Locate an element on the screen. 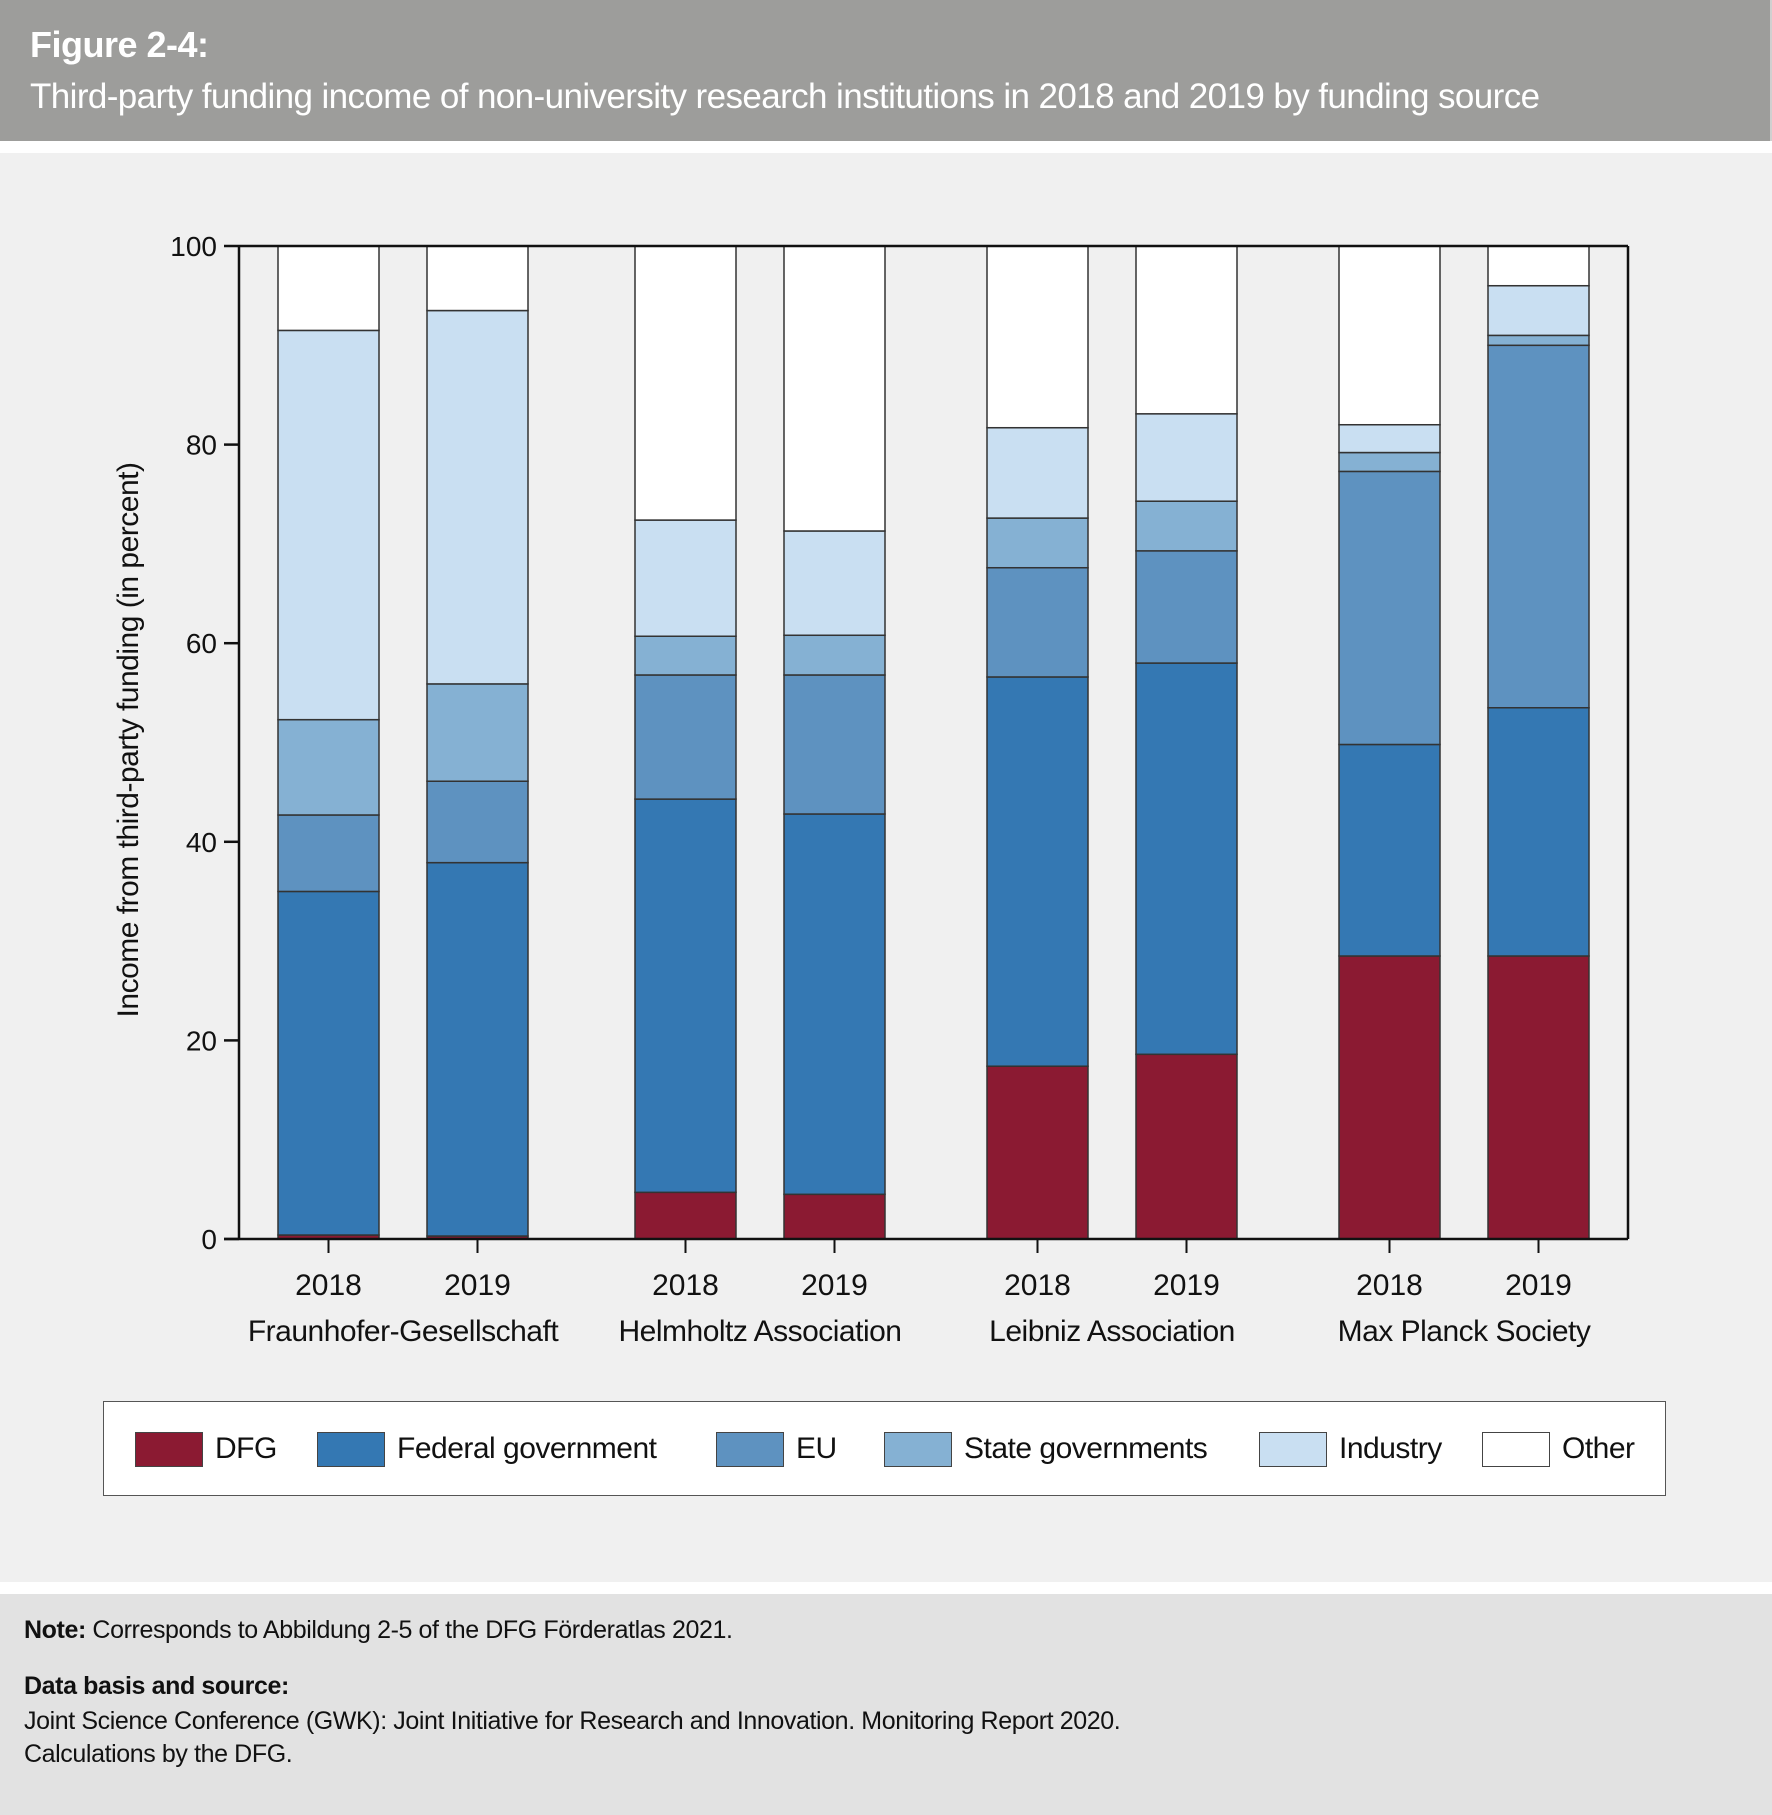 The width and height of the screenshot is (1772, 1815). legend-label: Other is located at coordinates (1598, 1448).